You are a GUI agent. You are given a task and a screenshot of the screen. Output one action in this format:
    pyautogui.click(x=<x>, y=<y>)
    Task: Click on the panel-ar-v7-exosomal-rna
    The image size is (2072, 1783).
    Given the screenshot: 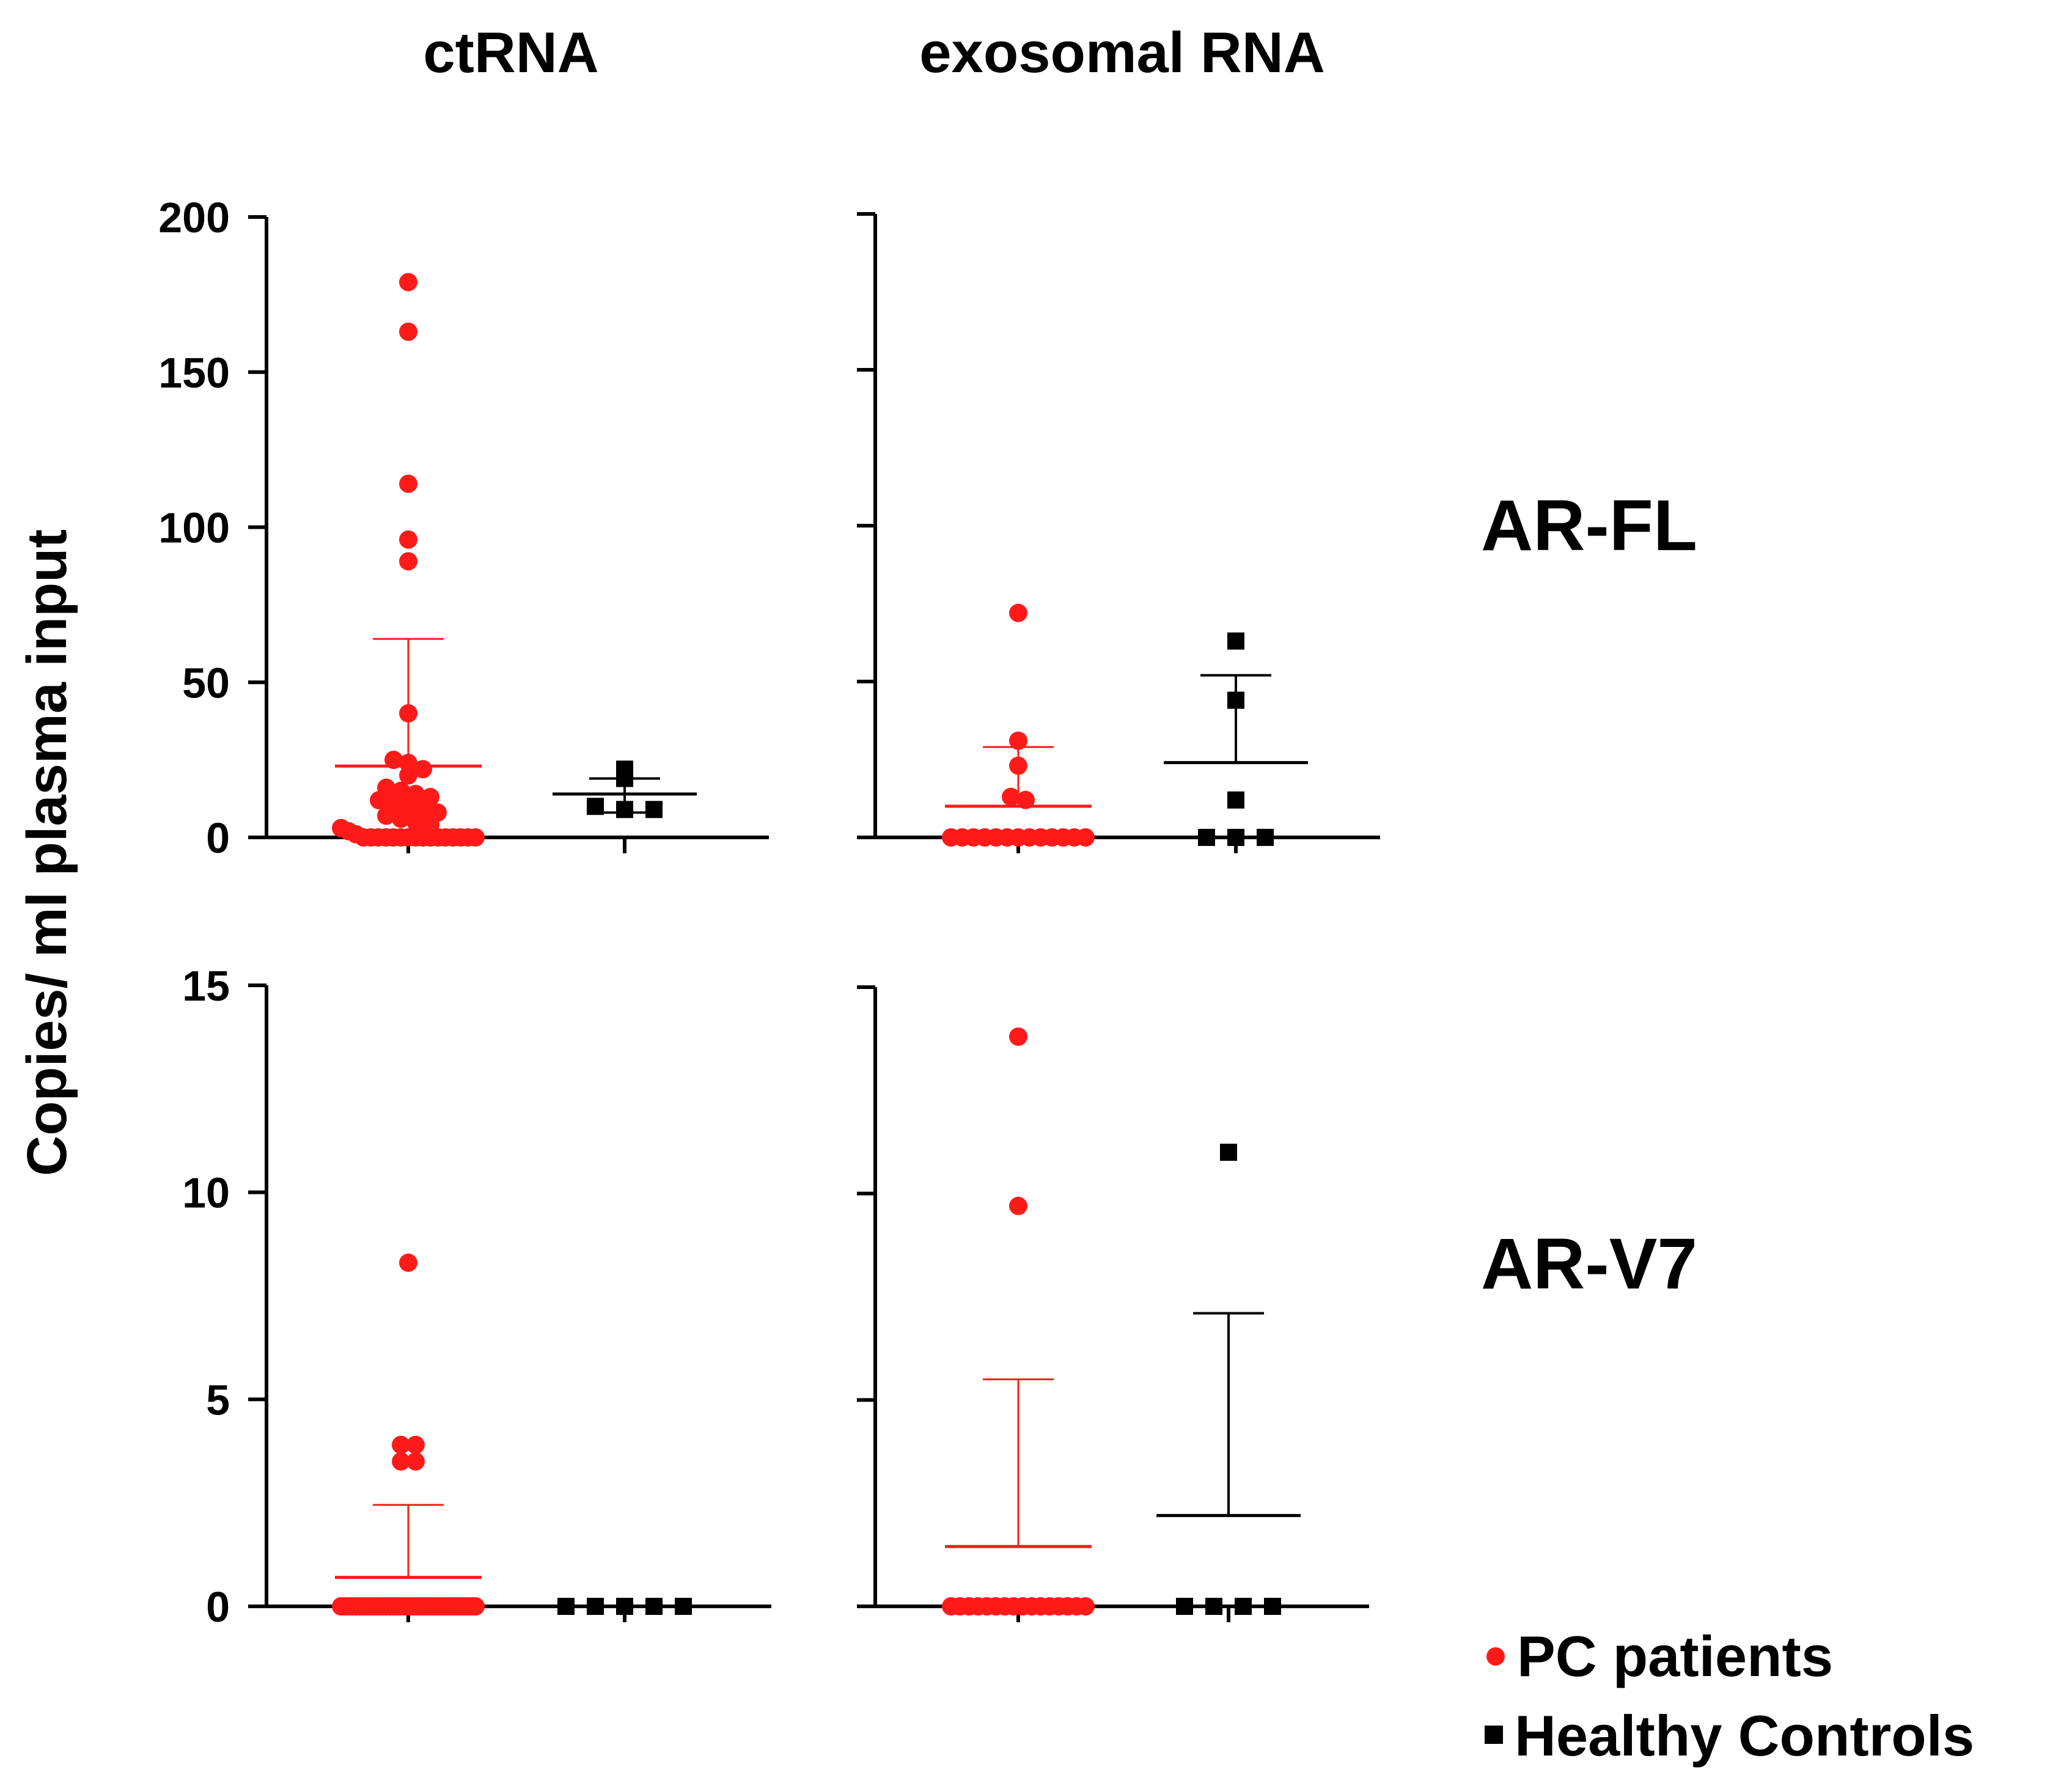 What is the action you would take?
    pyautogui.click(x=1113, y=1303)
    